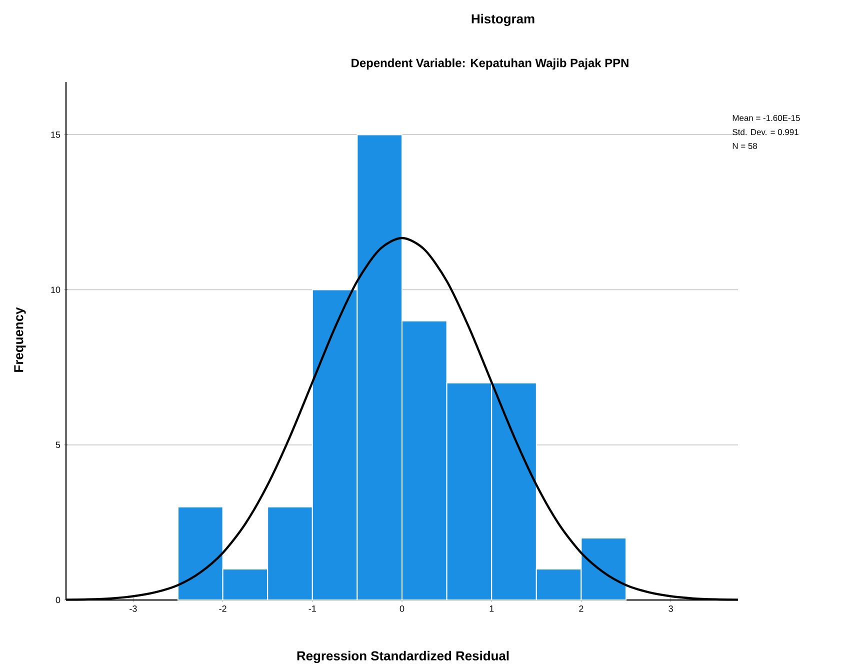 This screenshot has height=669, width=850. What do you see at coordinates (490, 64) in the screenshot?
I see `chart-subtitle: Dependent Variable: Kepatuhan Wajib Pajak PPN` at bounding box center [490, 64].